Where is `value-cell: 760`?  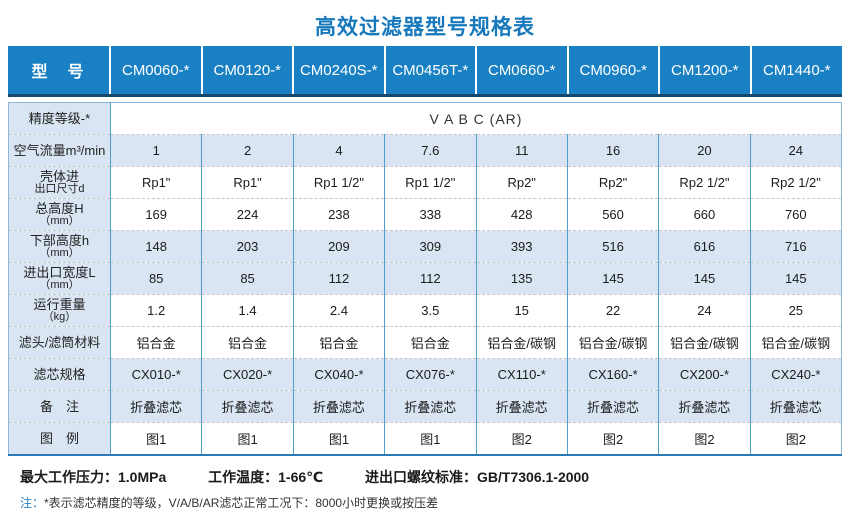
value-cell: 760 is located at coordinates (795, 214).